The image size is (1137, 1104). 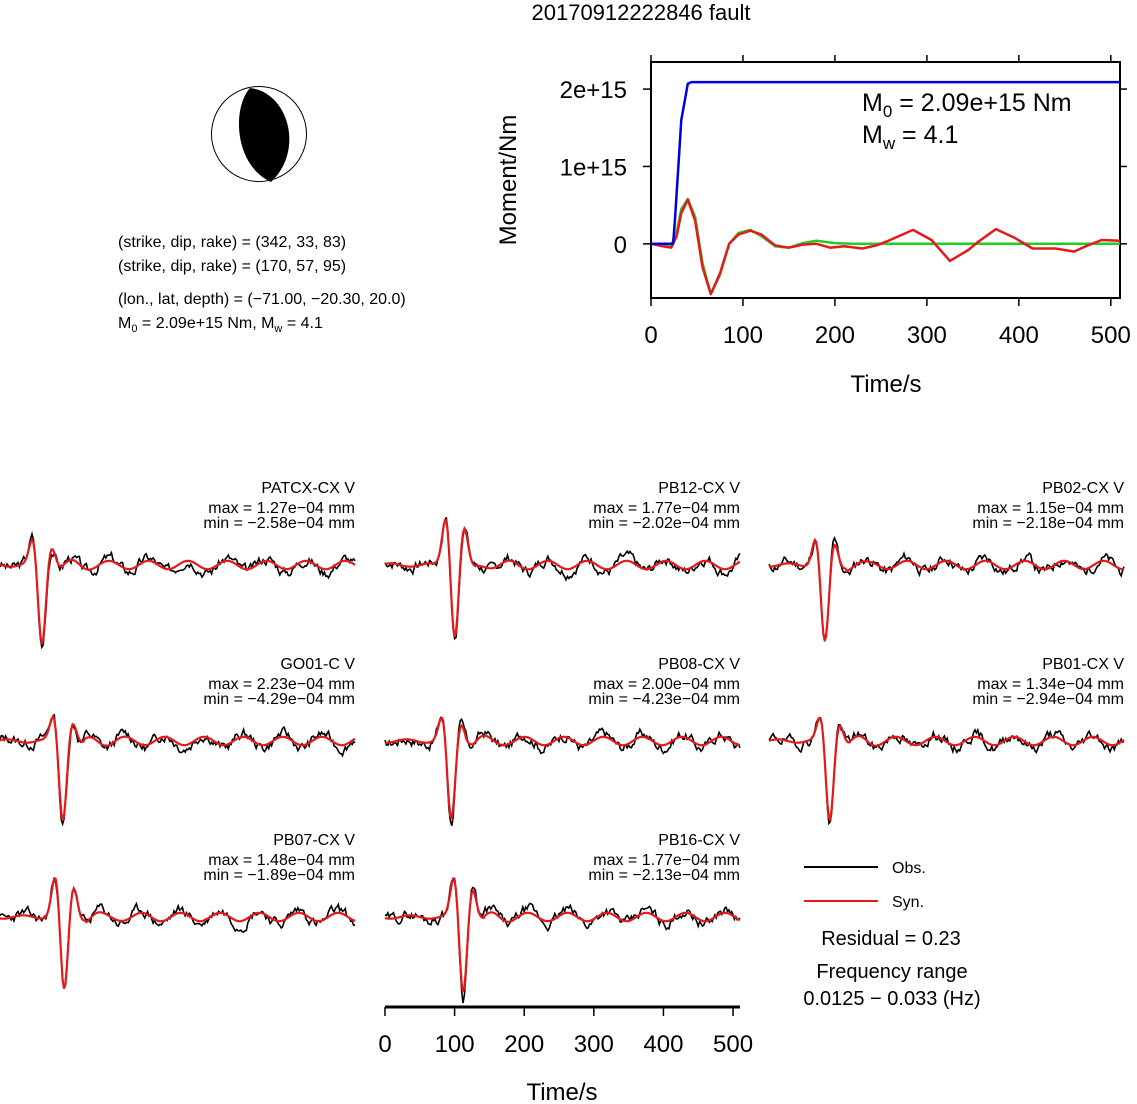 What do you see at coordinates (593, 167) in the screenshot?
I see `moment-y-tick-label: 1e+15` at bounding box center [593, 167].